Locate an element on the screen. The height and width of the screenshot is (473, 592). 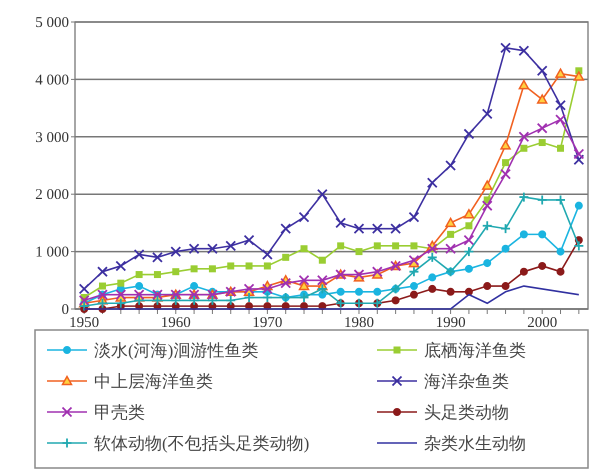
y-tick-label: 4 000 is located at coordinates (52, 80).